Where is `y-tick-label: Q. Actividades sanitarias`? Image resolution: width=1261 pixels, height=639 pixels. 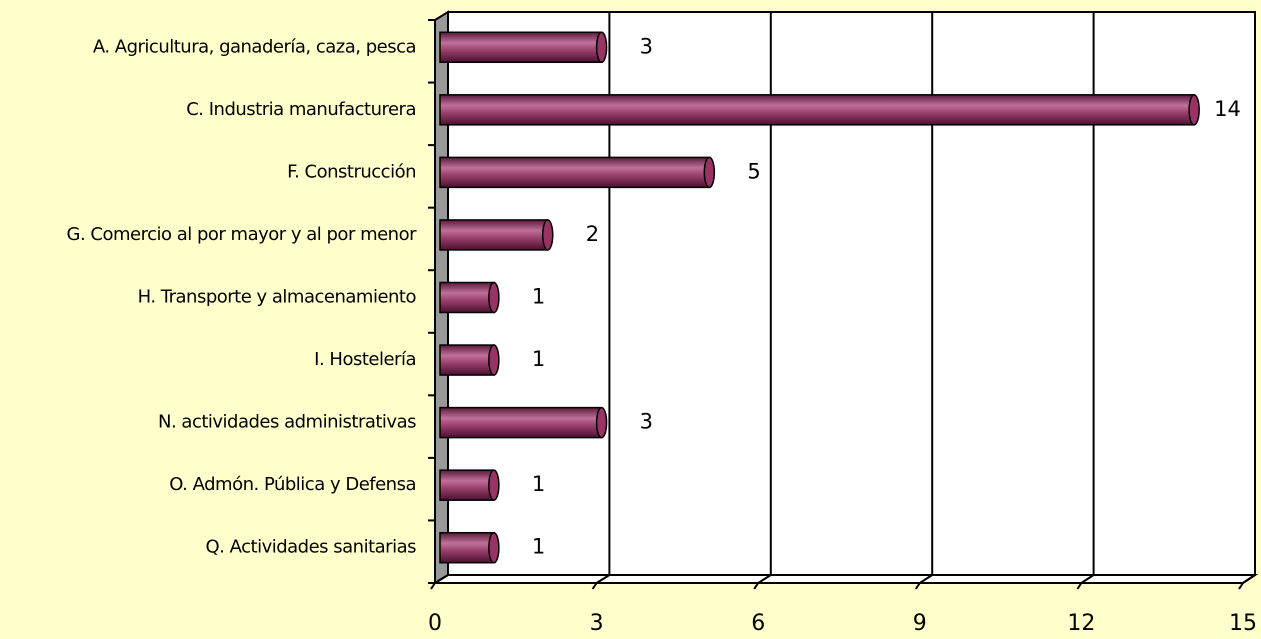
y-tick-label: Q. Actividades sanitarias is located at coordinates (311, 547).